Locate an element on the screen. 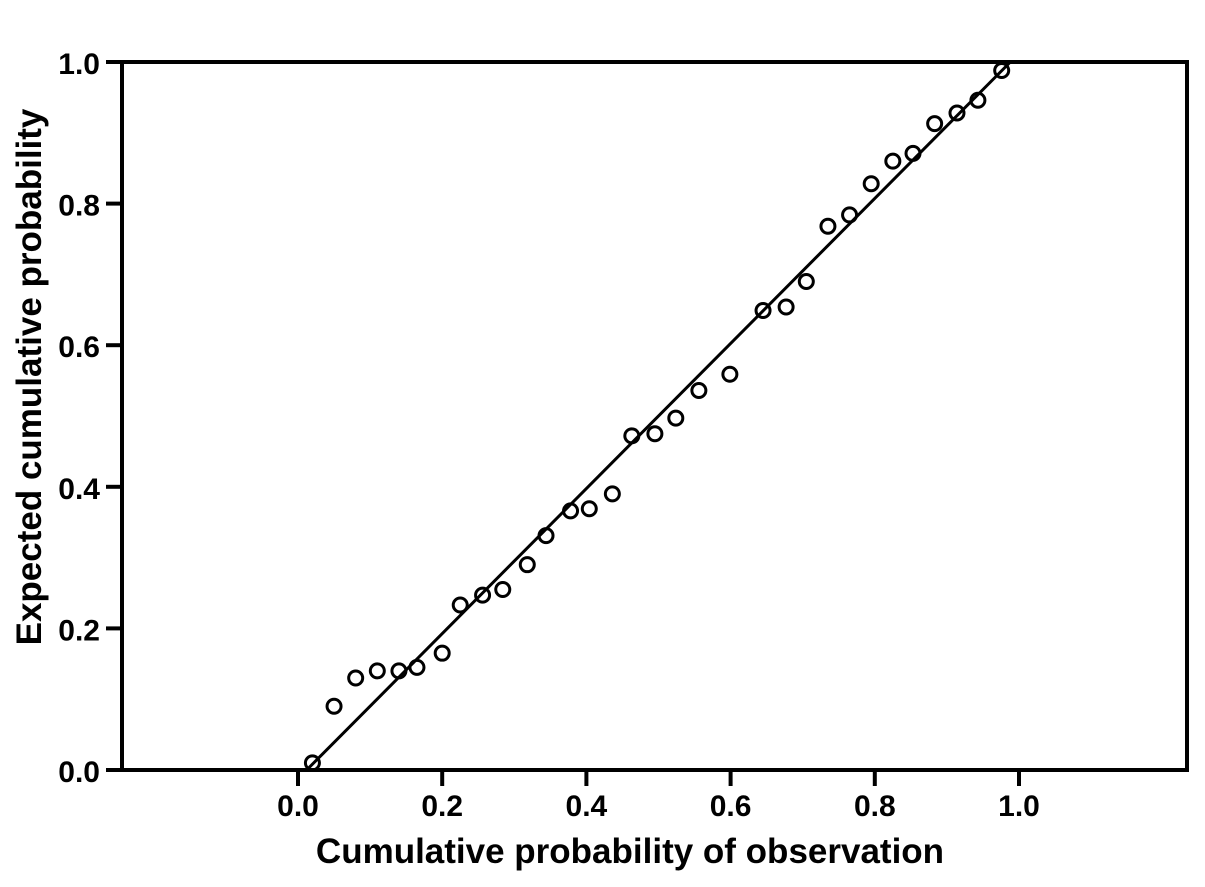 The image size is (1205, 887). y-tick-label: 0.6 is located at coordinates (79, 347).